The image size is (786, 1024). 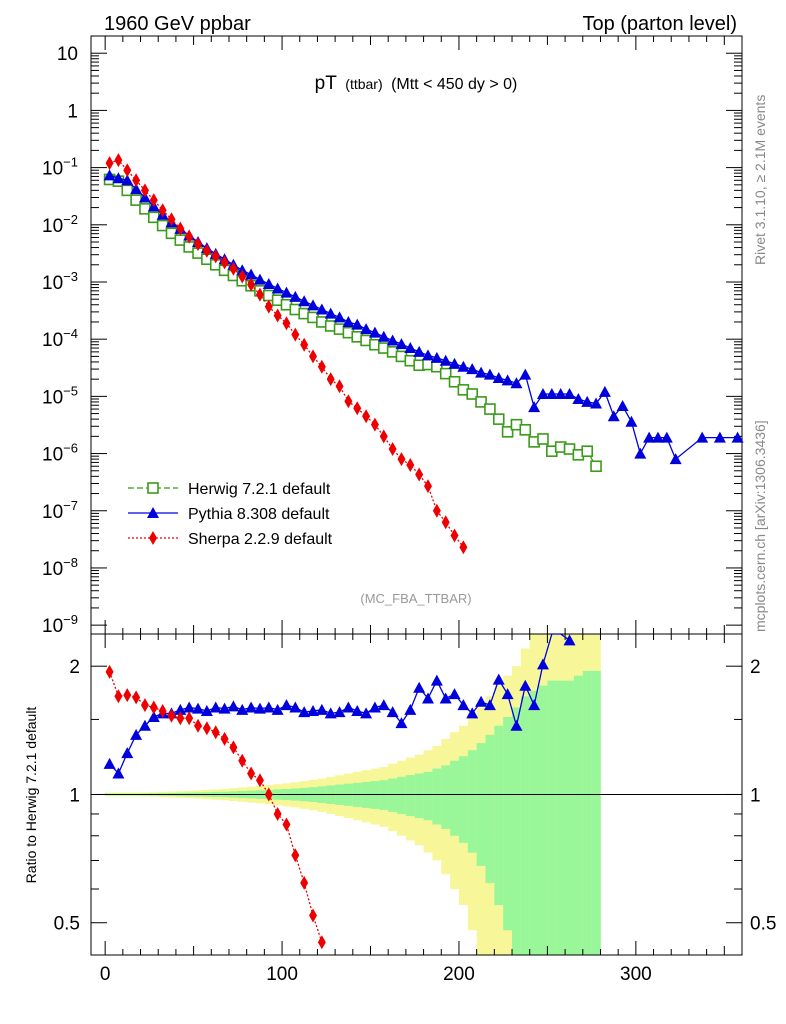 I want to click on legend-sherpa-marker, so click(x=153, y=538).